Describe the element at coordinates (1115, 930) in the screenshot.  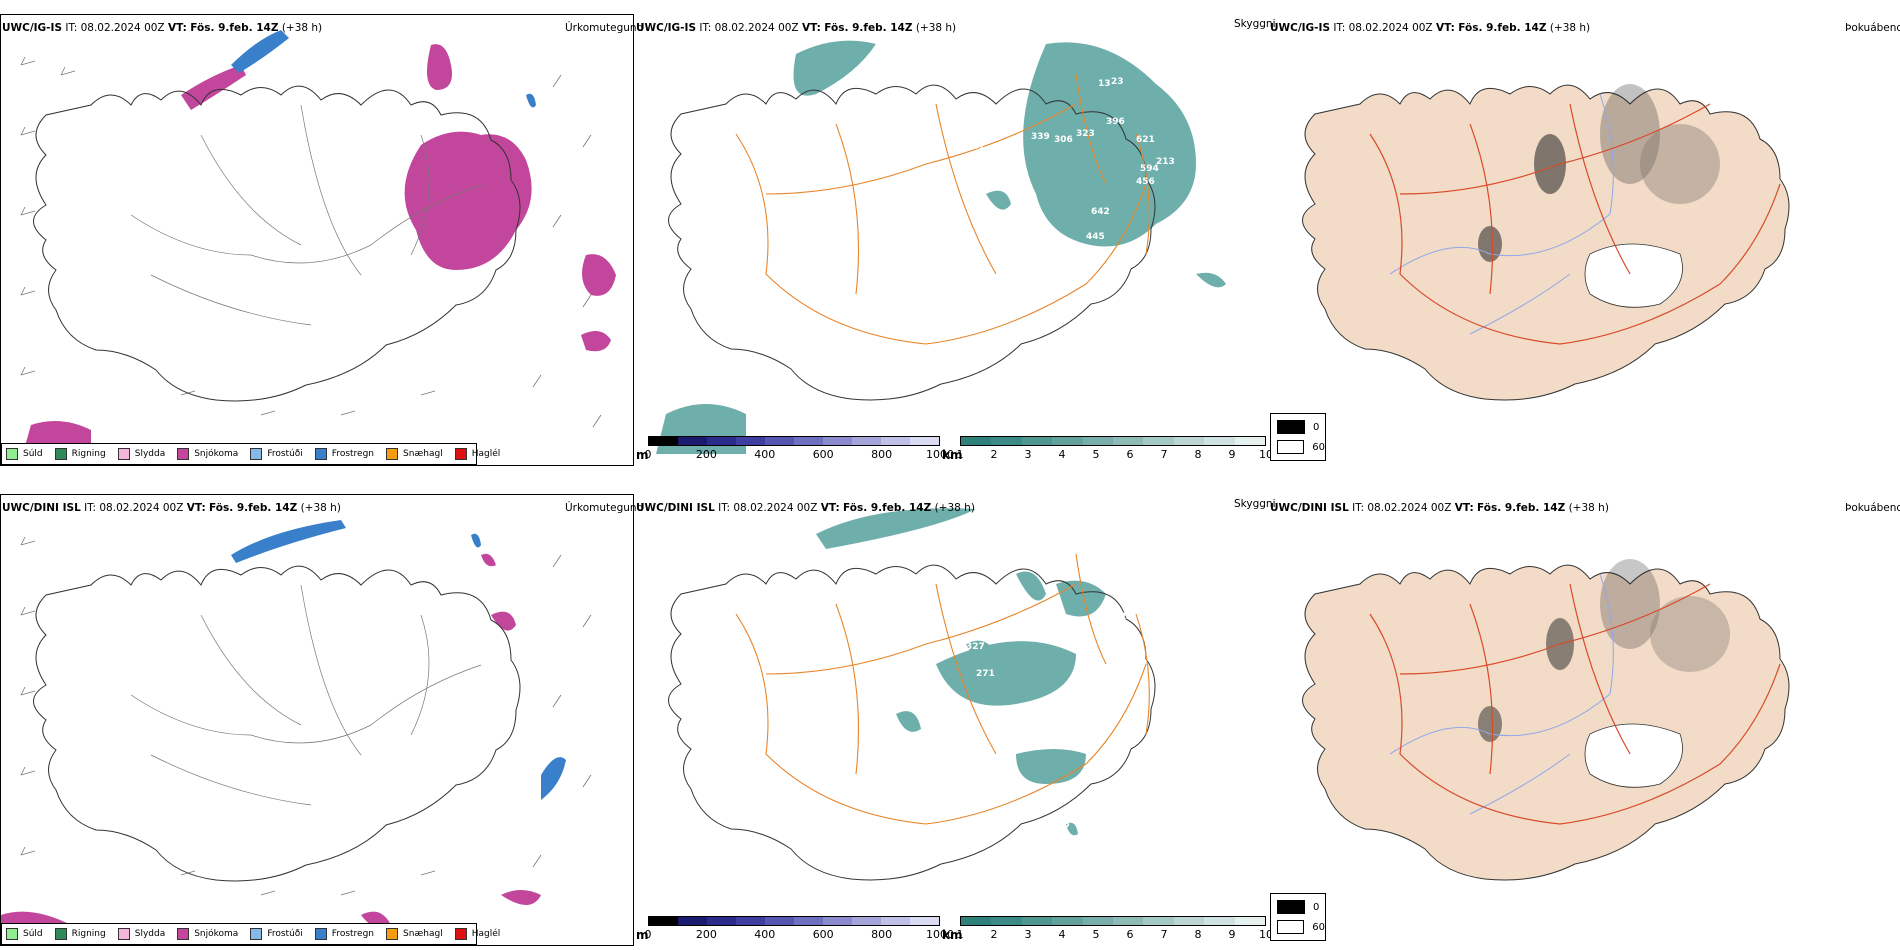
I see `visibility-colorbar-bottom: 1 2 3 4 5 6 7 8 9 10` at that location.